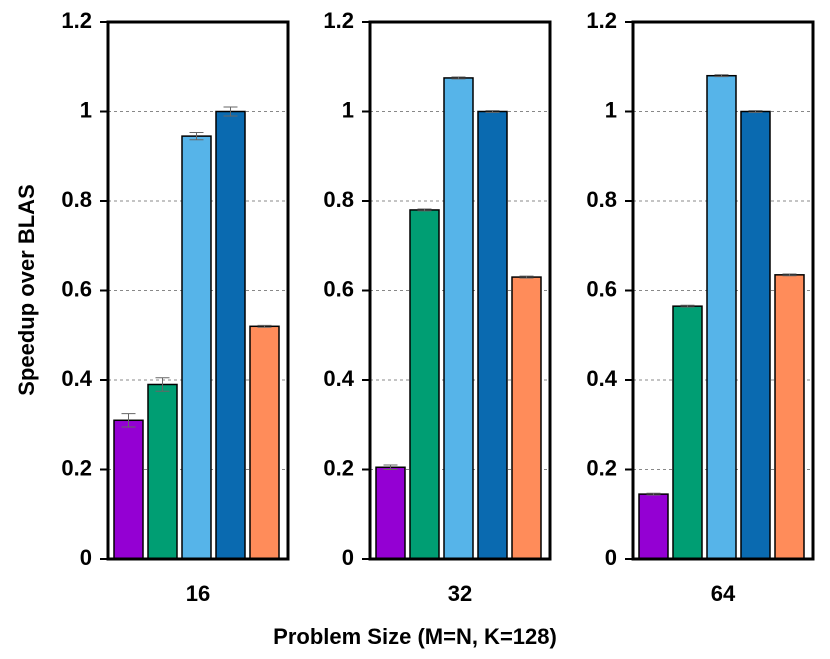 This screenshot has width=830, height=659. Describe the element at coordinates (198, 593) in the screenshot. I see `x-tick-label: 16` at that location.